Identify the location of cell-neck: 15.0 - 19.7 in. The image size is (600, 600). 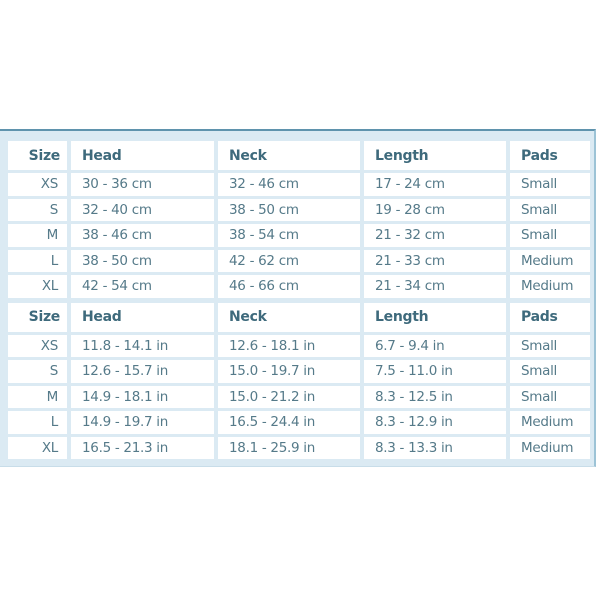
(289, 371).